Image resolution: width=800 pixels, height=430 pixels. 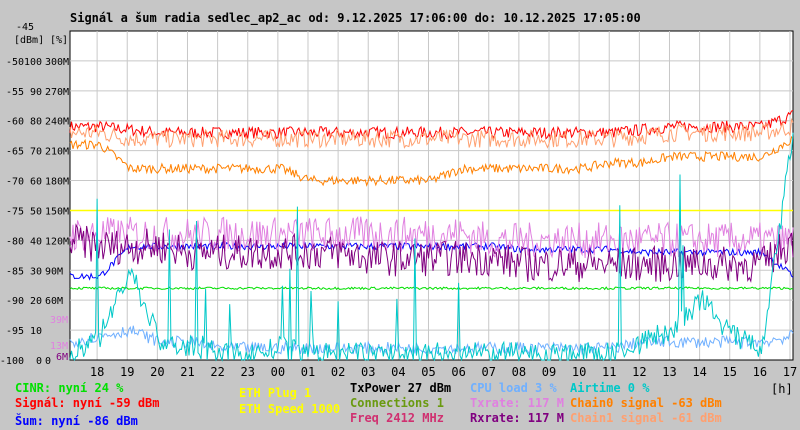 I want to click on y-tick-dbm: -70, so click(x=15, y=182).